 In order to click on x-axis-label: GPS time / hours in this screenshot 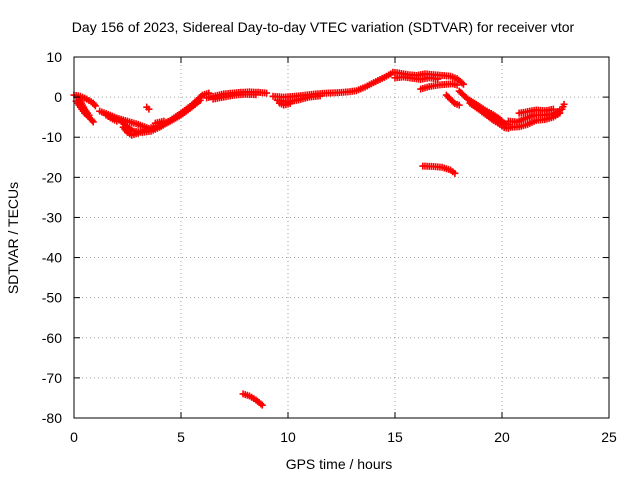, I will do `click(339, 464)`.